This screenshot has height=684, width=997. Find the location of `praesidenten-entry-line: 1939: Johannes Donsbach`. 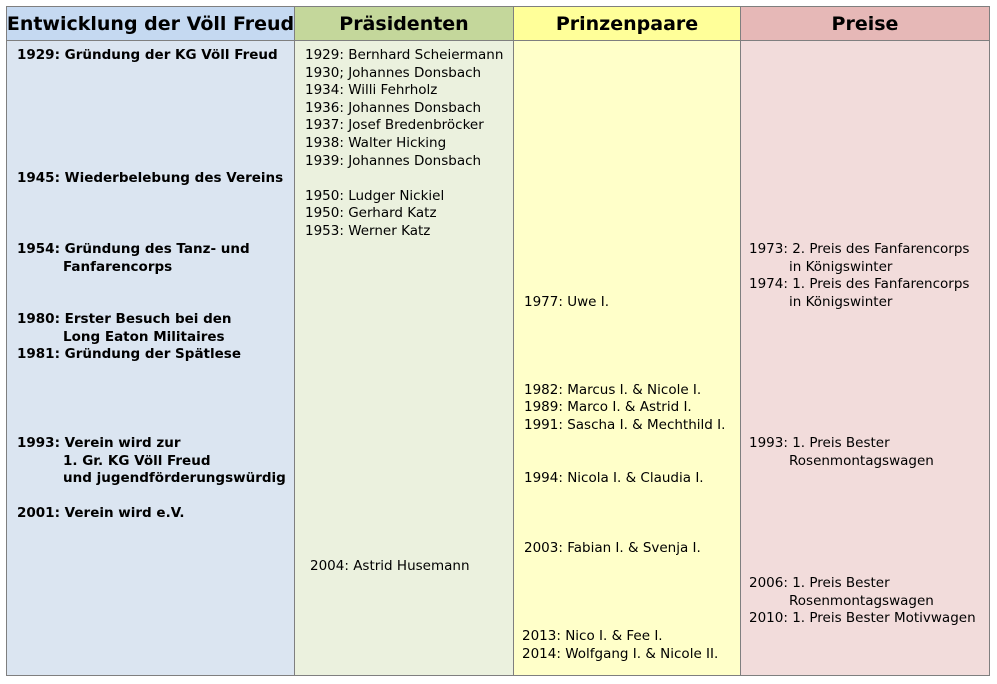

praesidenten-entry-line: 1939: Johannes Donsbach is located at coordinates (393, 161).